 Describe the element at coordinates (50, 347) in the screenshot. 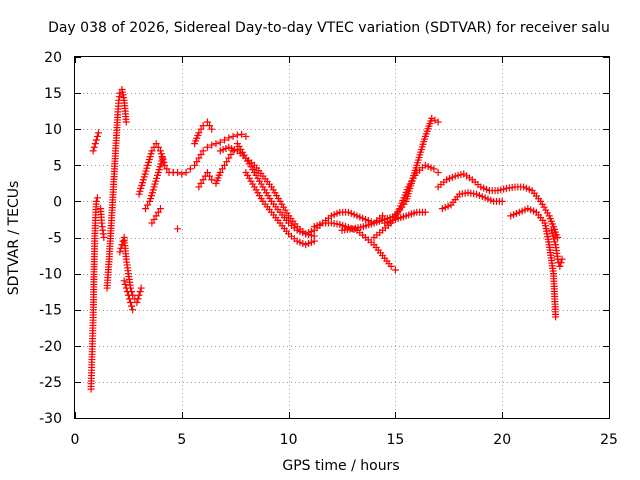

I see `y-tick-label: -20` at that location.